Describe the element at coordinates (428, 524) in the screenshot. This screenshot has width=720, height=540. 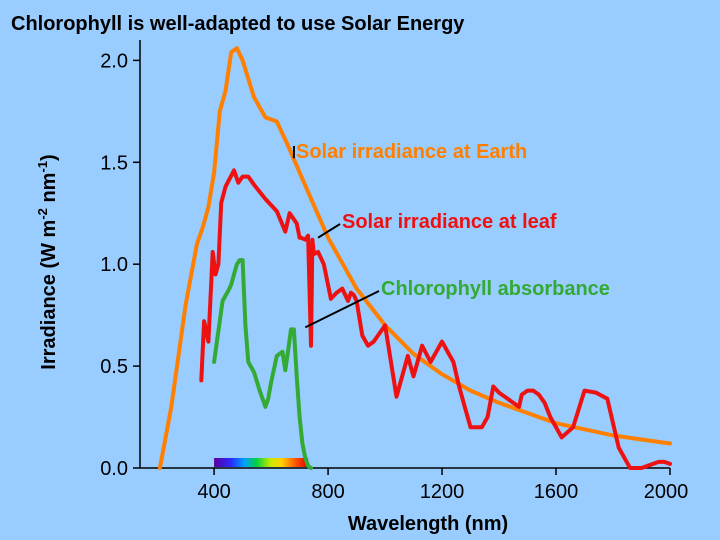
I see `x-axis-label: Wavelength (nm)` at that location.